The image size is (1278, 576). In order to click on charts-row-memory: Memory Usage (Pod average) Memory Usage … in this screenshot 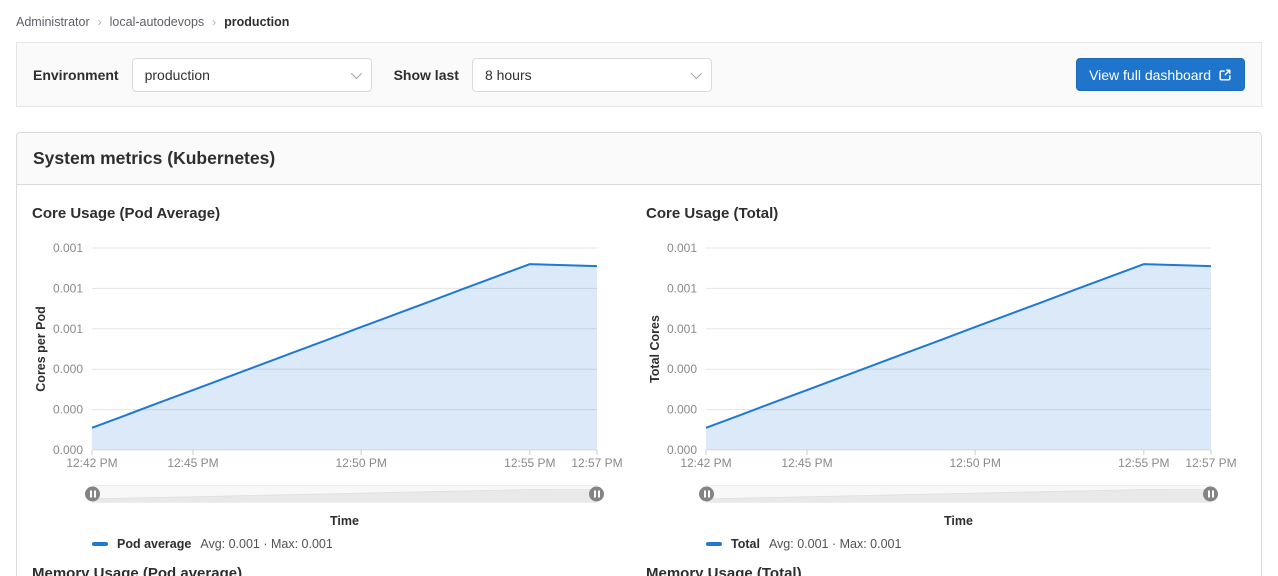, I will do `click(639, 570)`.